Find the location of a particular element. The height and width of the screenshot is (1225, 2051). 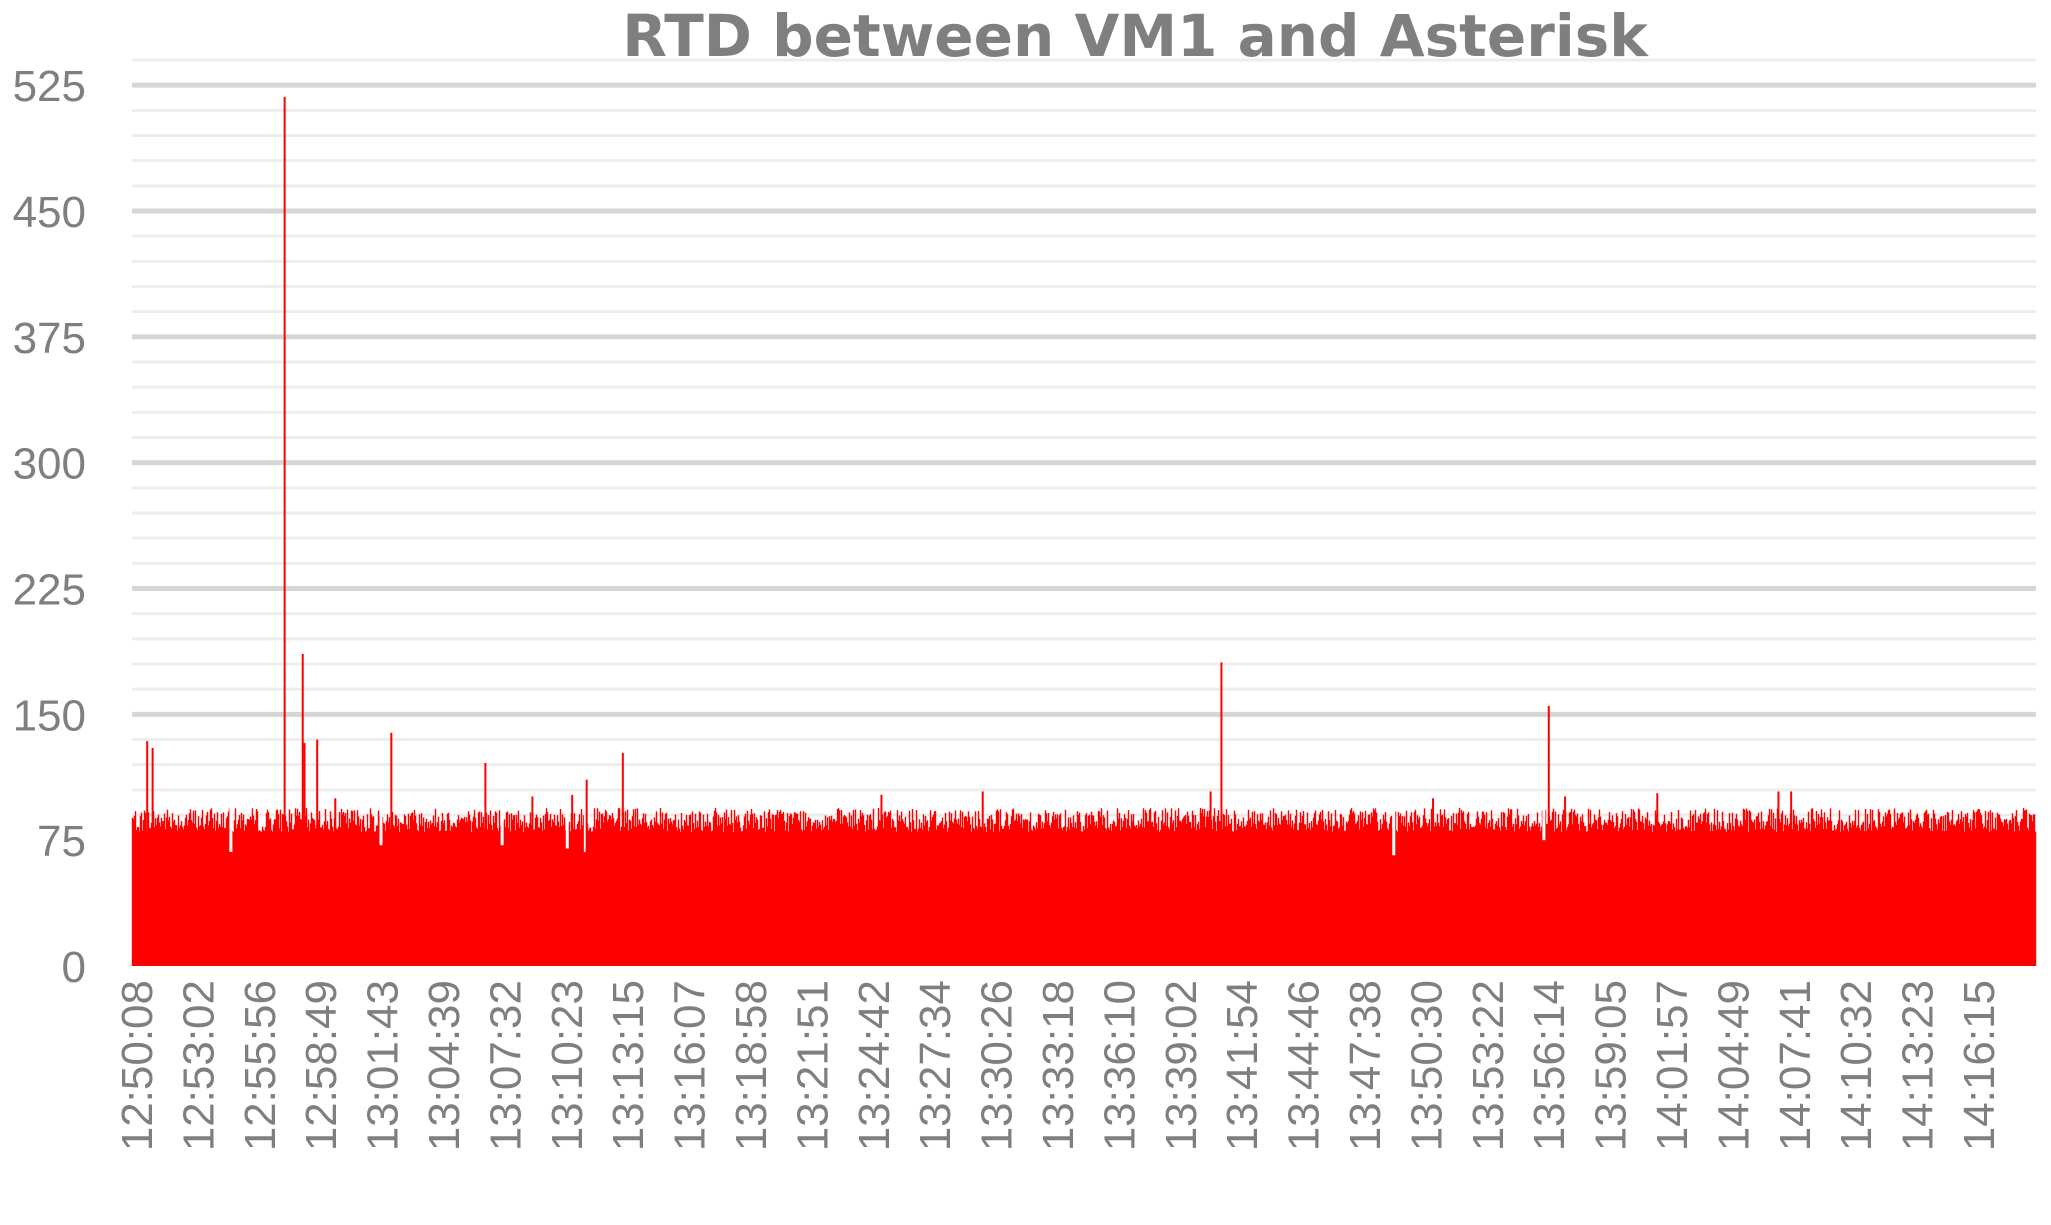

x-tick-label: 13:33:18 is located at coordinates (1058, 1065).